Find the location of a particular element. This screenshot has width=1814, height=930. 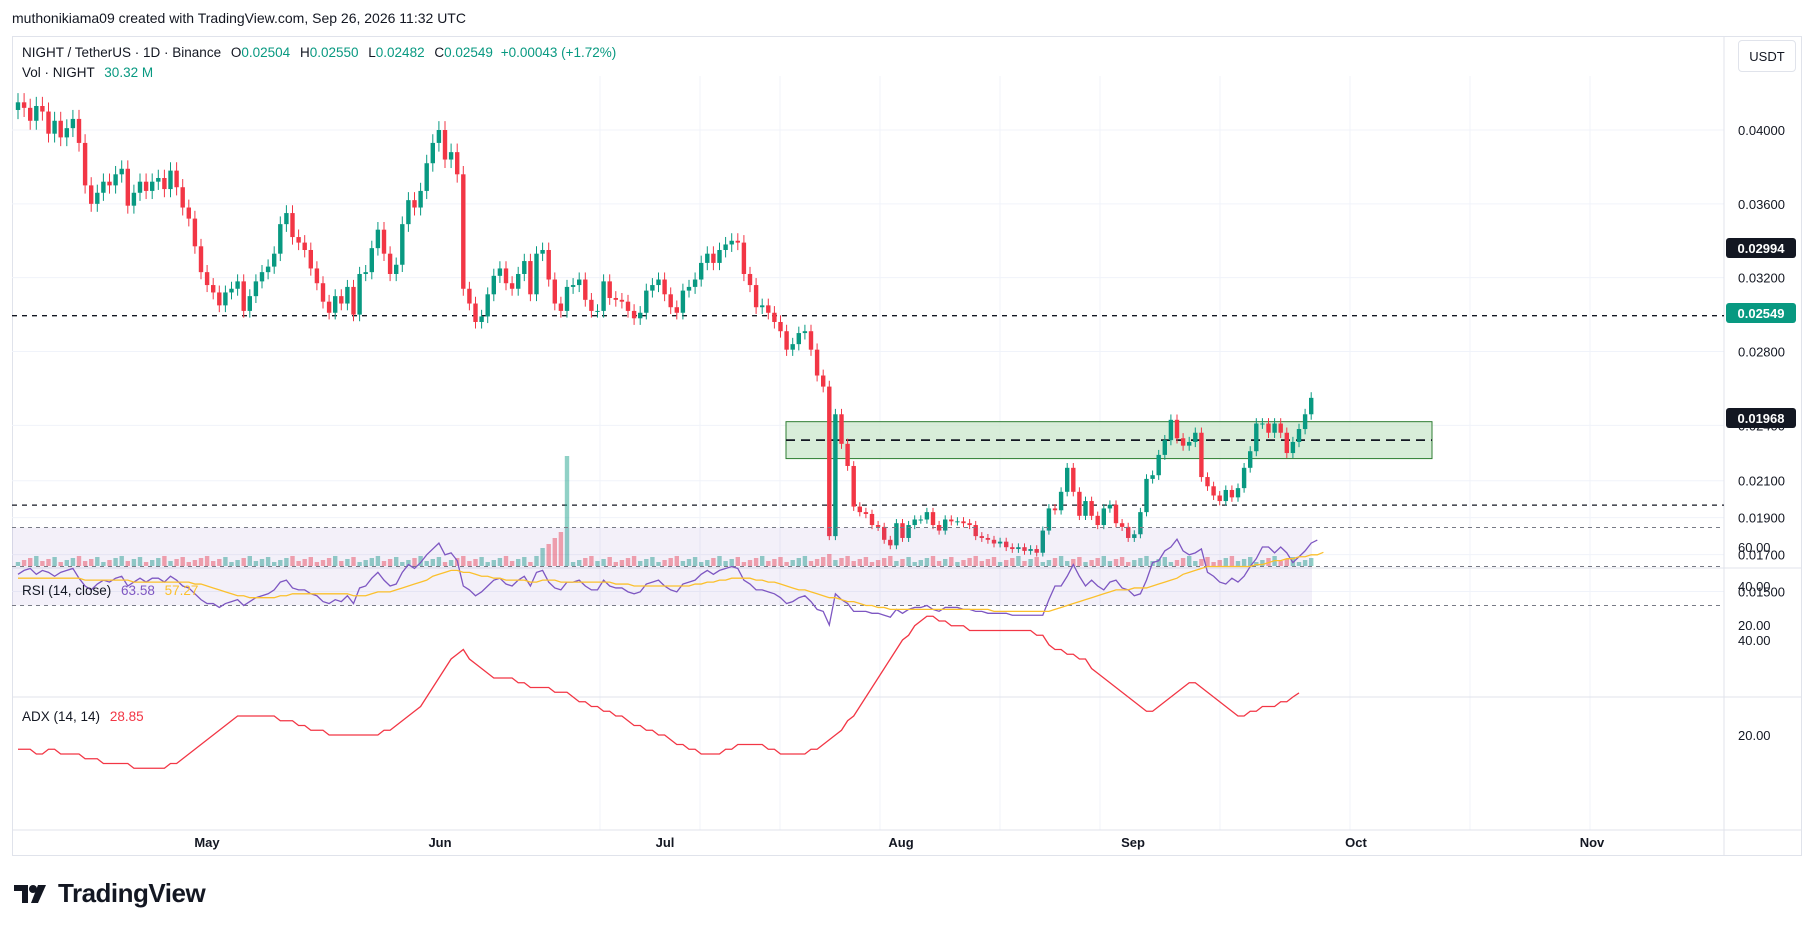

resistance-price-tag: 0.02994 is located at coordinates (1761, 248).